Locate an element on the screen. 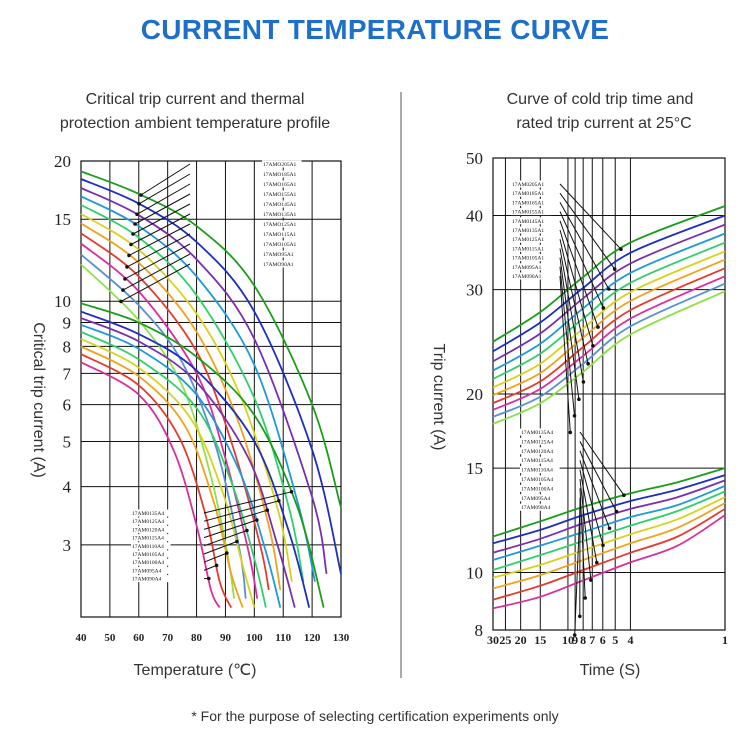  left-chart-x-tick-label: 40 is located at coordinates (82, 638).